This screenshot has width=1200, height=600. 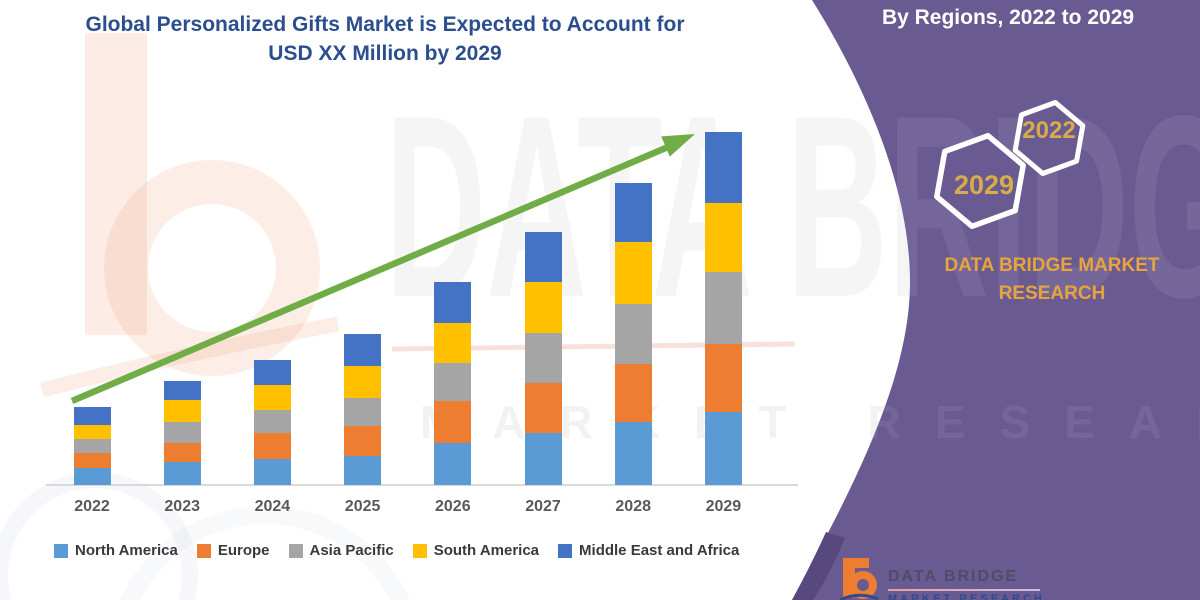 What do you see at coordinates (272, 372) in the screenshot?
I see `bar-segment-2024-middle-east-and-africa` at bounding box center [272, 372].